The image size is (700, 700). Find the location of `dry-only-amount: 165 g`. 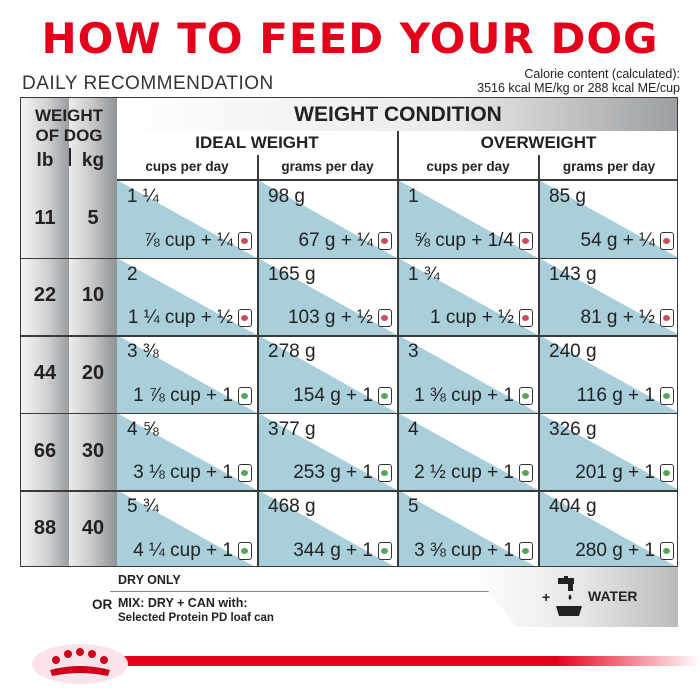

dry-only-amount: 165 g is located at coordinates (292, 274).